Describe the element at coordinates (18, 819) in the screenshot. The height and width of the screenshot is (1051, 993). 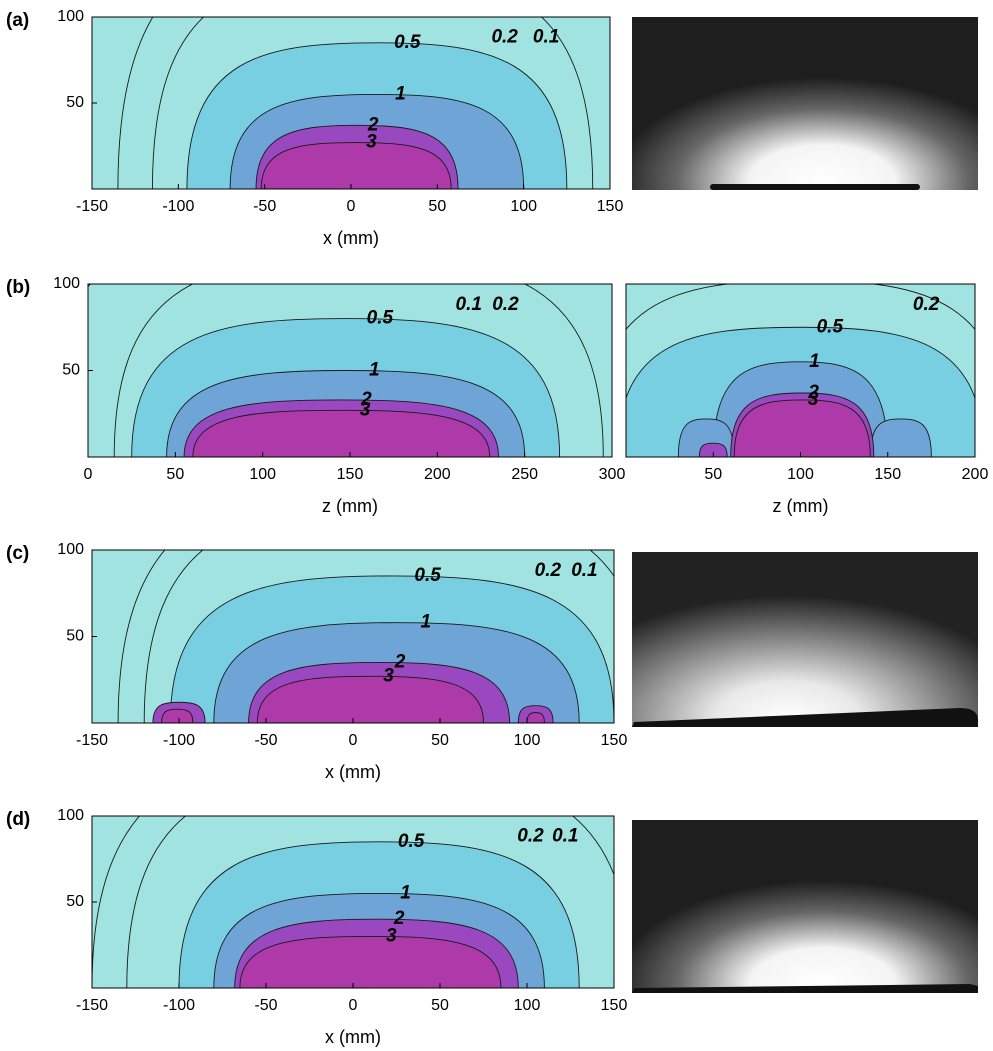
I see `panel-label: (d)` at that location.